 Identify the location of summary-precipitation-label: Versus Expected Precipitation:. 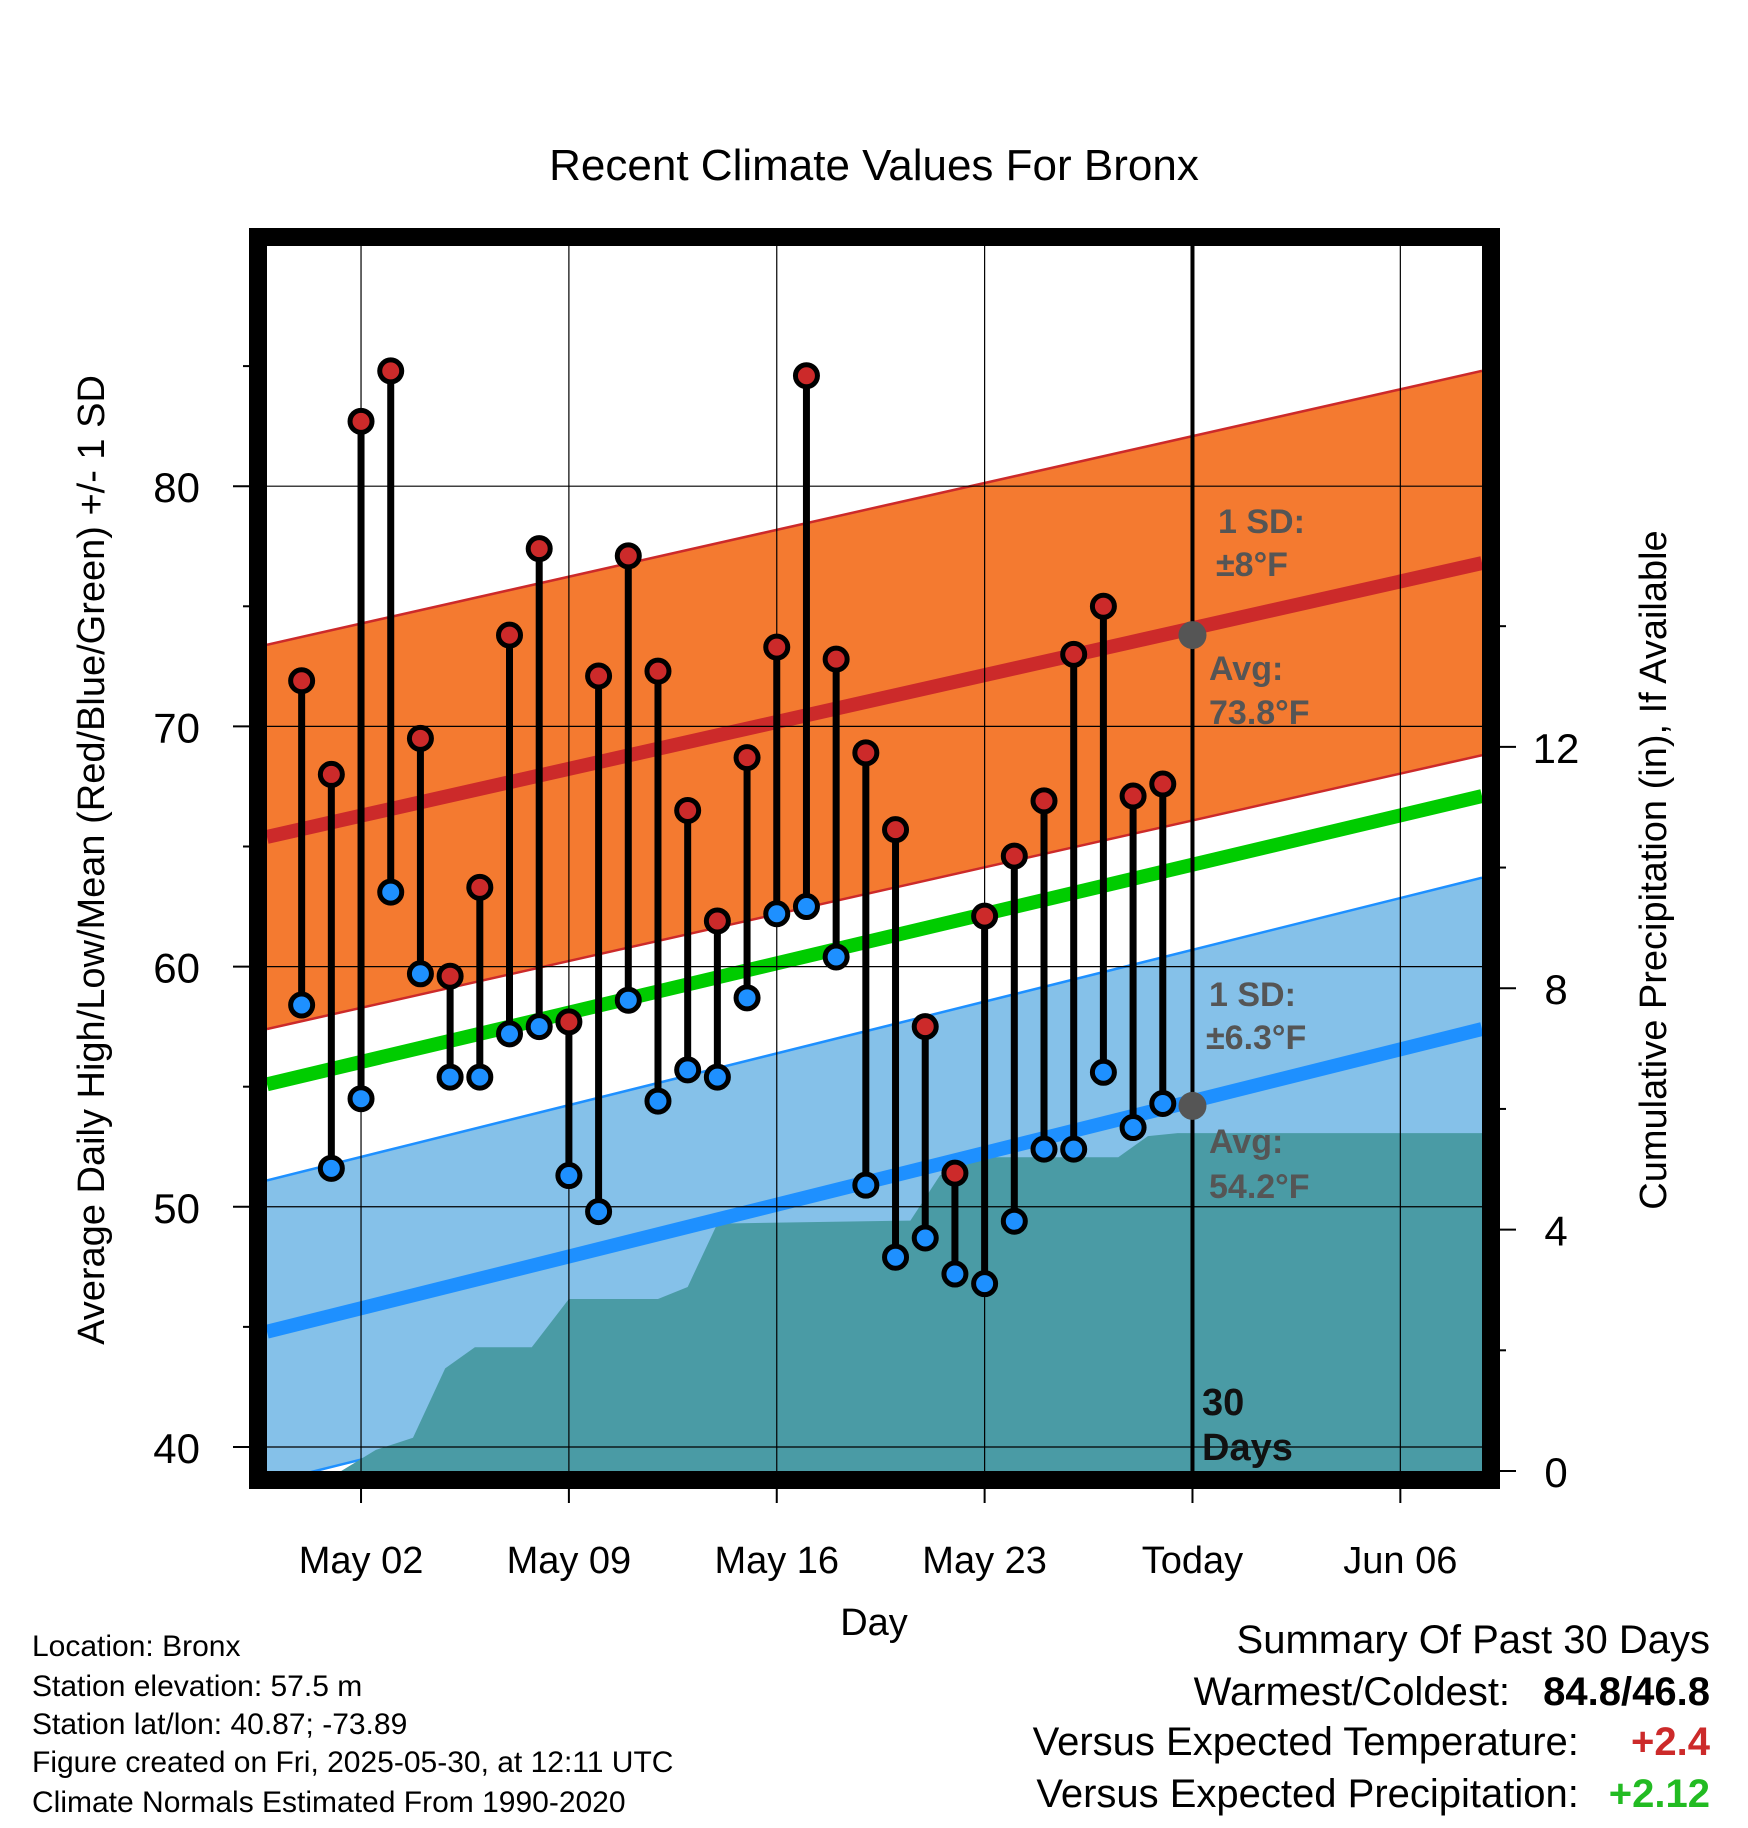
(1307, 1794).